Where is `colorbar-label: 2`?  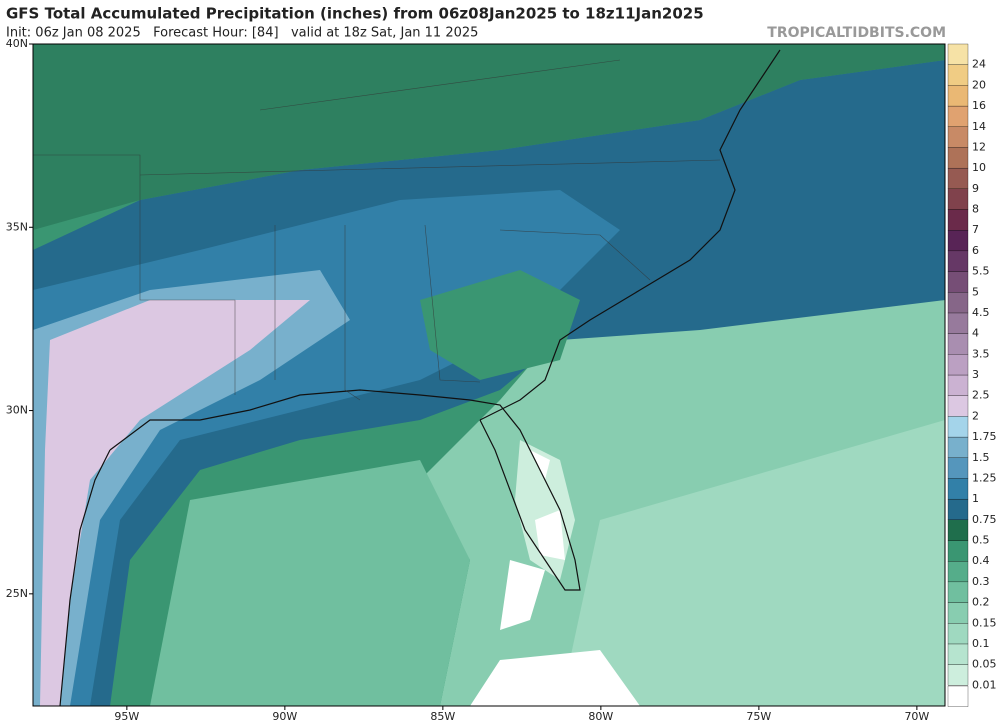
colorbar-label: 2 is located at coordinates (975, 415).